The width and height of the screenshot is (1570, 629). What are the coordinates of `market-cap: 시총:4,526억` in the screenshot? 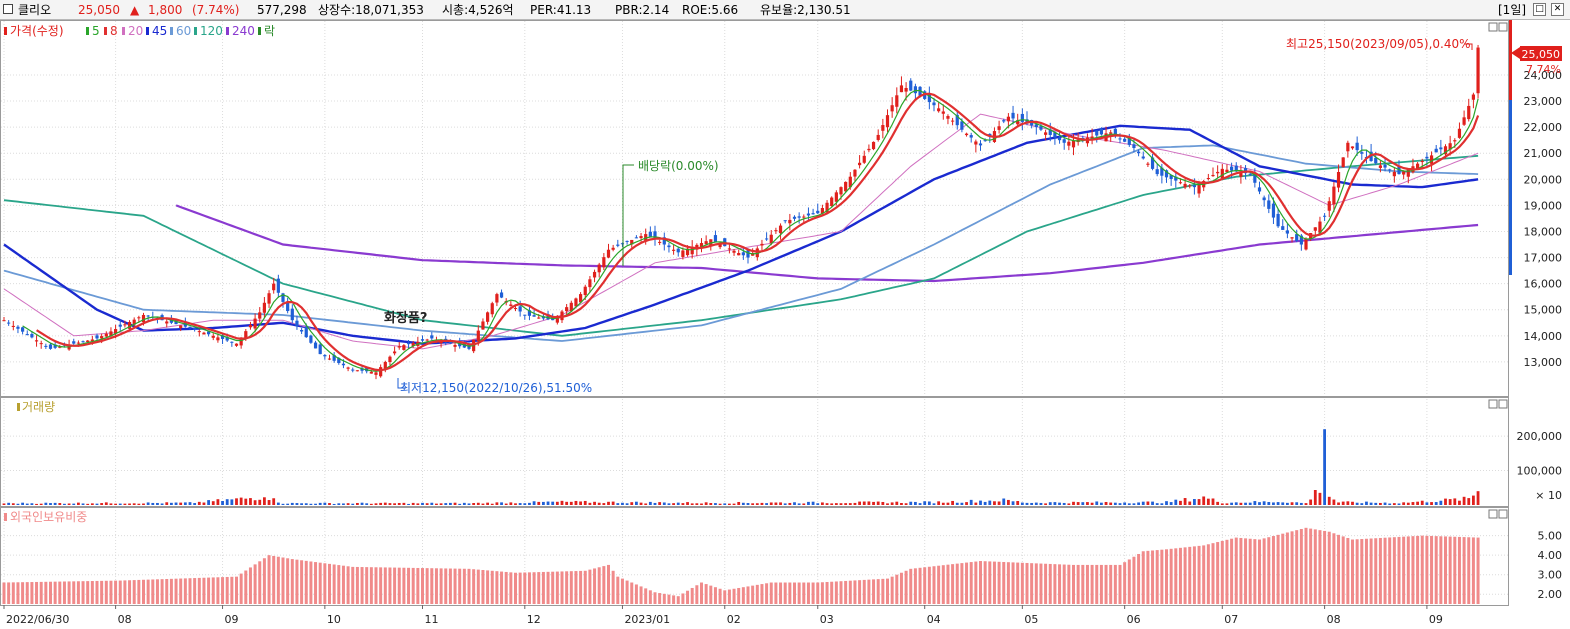 It's located at (478, 10).